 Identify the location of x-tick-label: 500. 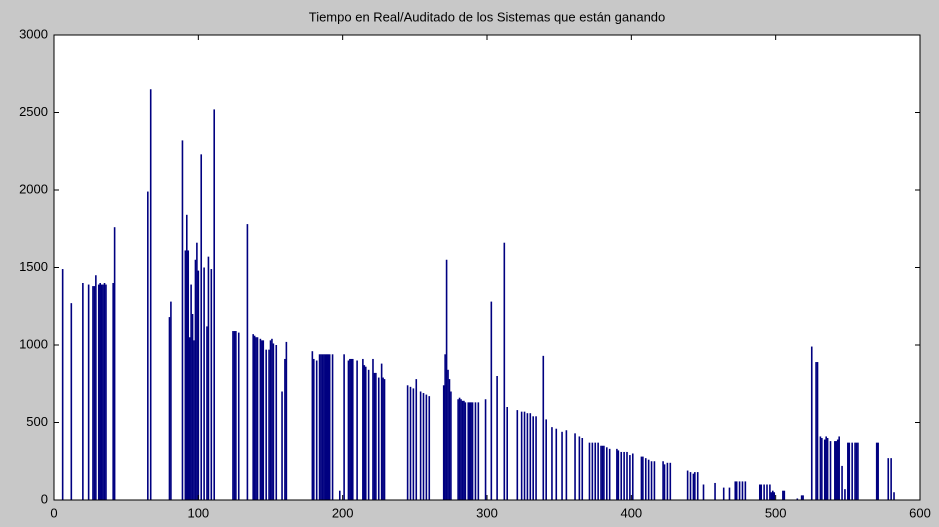
(776, 512).